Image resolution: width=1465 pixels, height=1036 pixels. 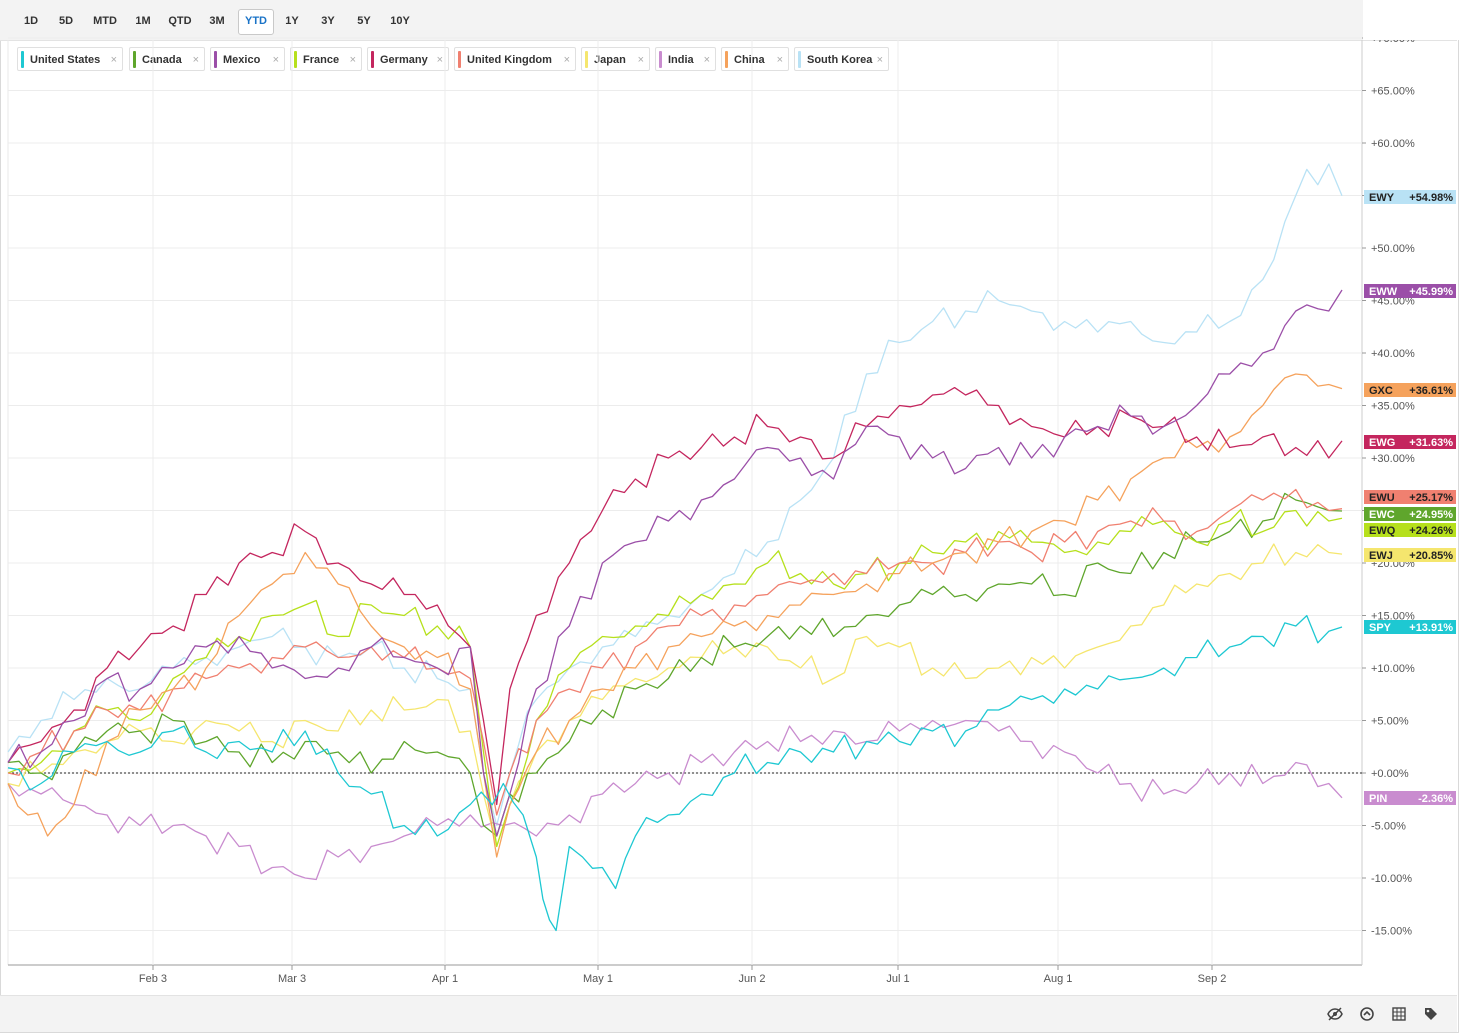 I want to click on y-axis-top-mask, so click(x=1413, y=20).